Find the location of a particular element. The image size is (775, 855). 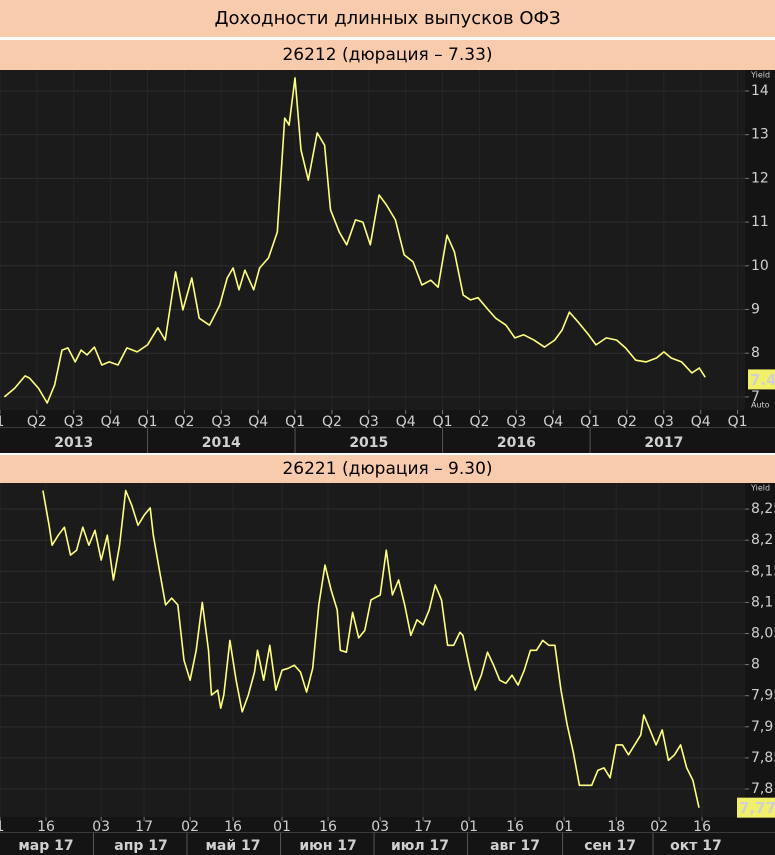

x-group-label: мар 17 is located at coordinates (45, 846).